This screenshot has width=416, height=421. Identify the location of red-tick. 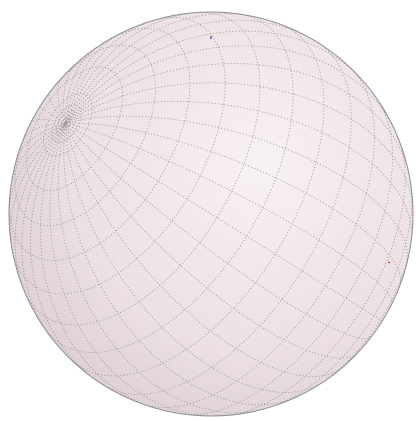
(389, 262).